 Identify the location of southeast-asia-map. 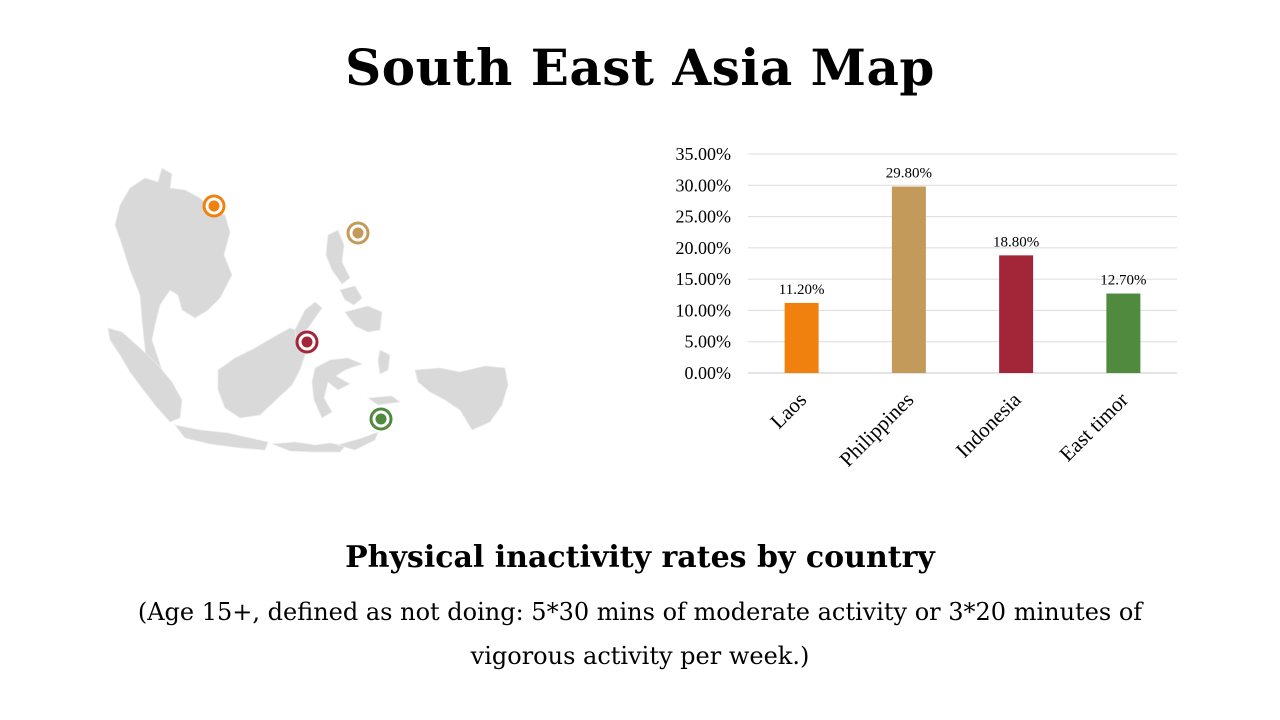
(308, 310).